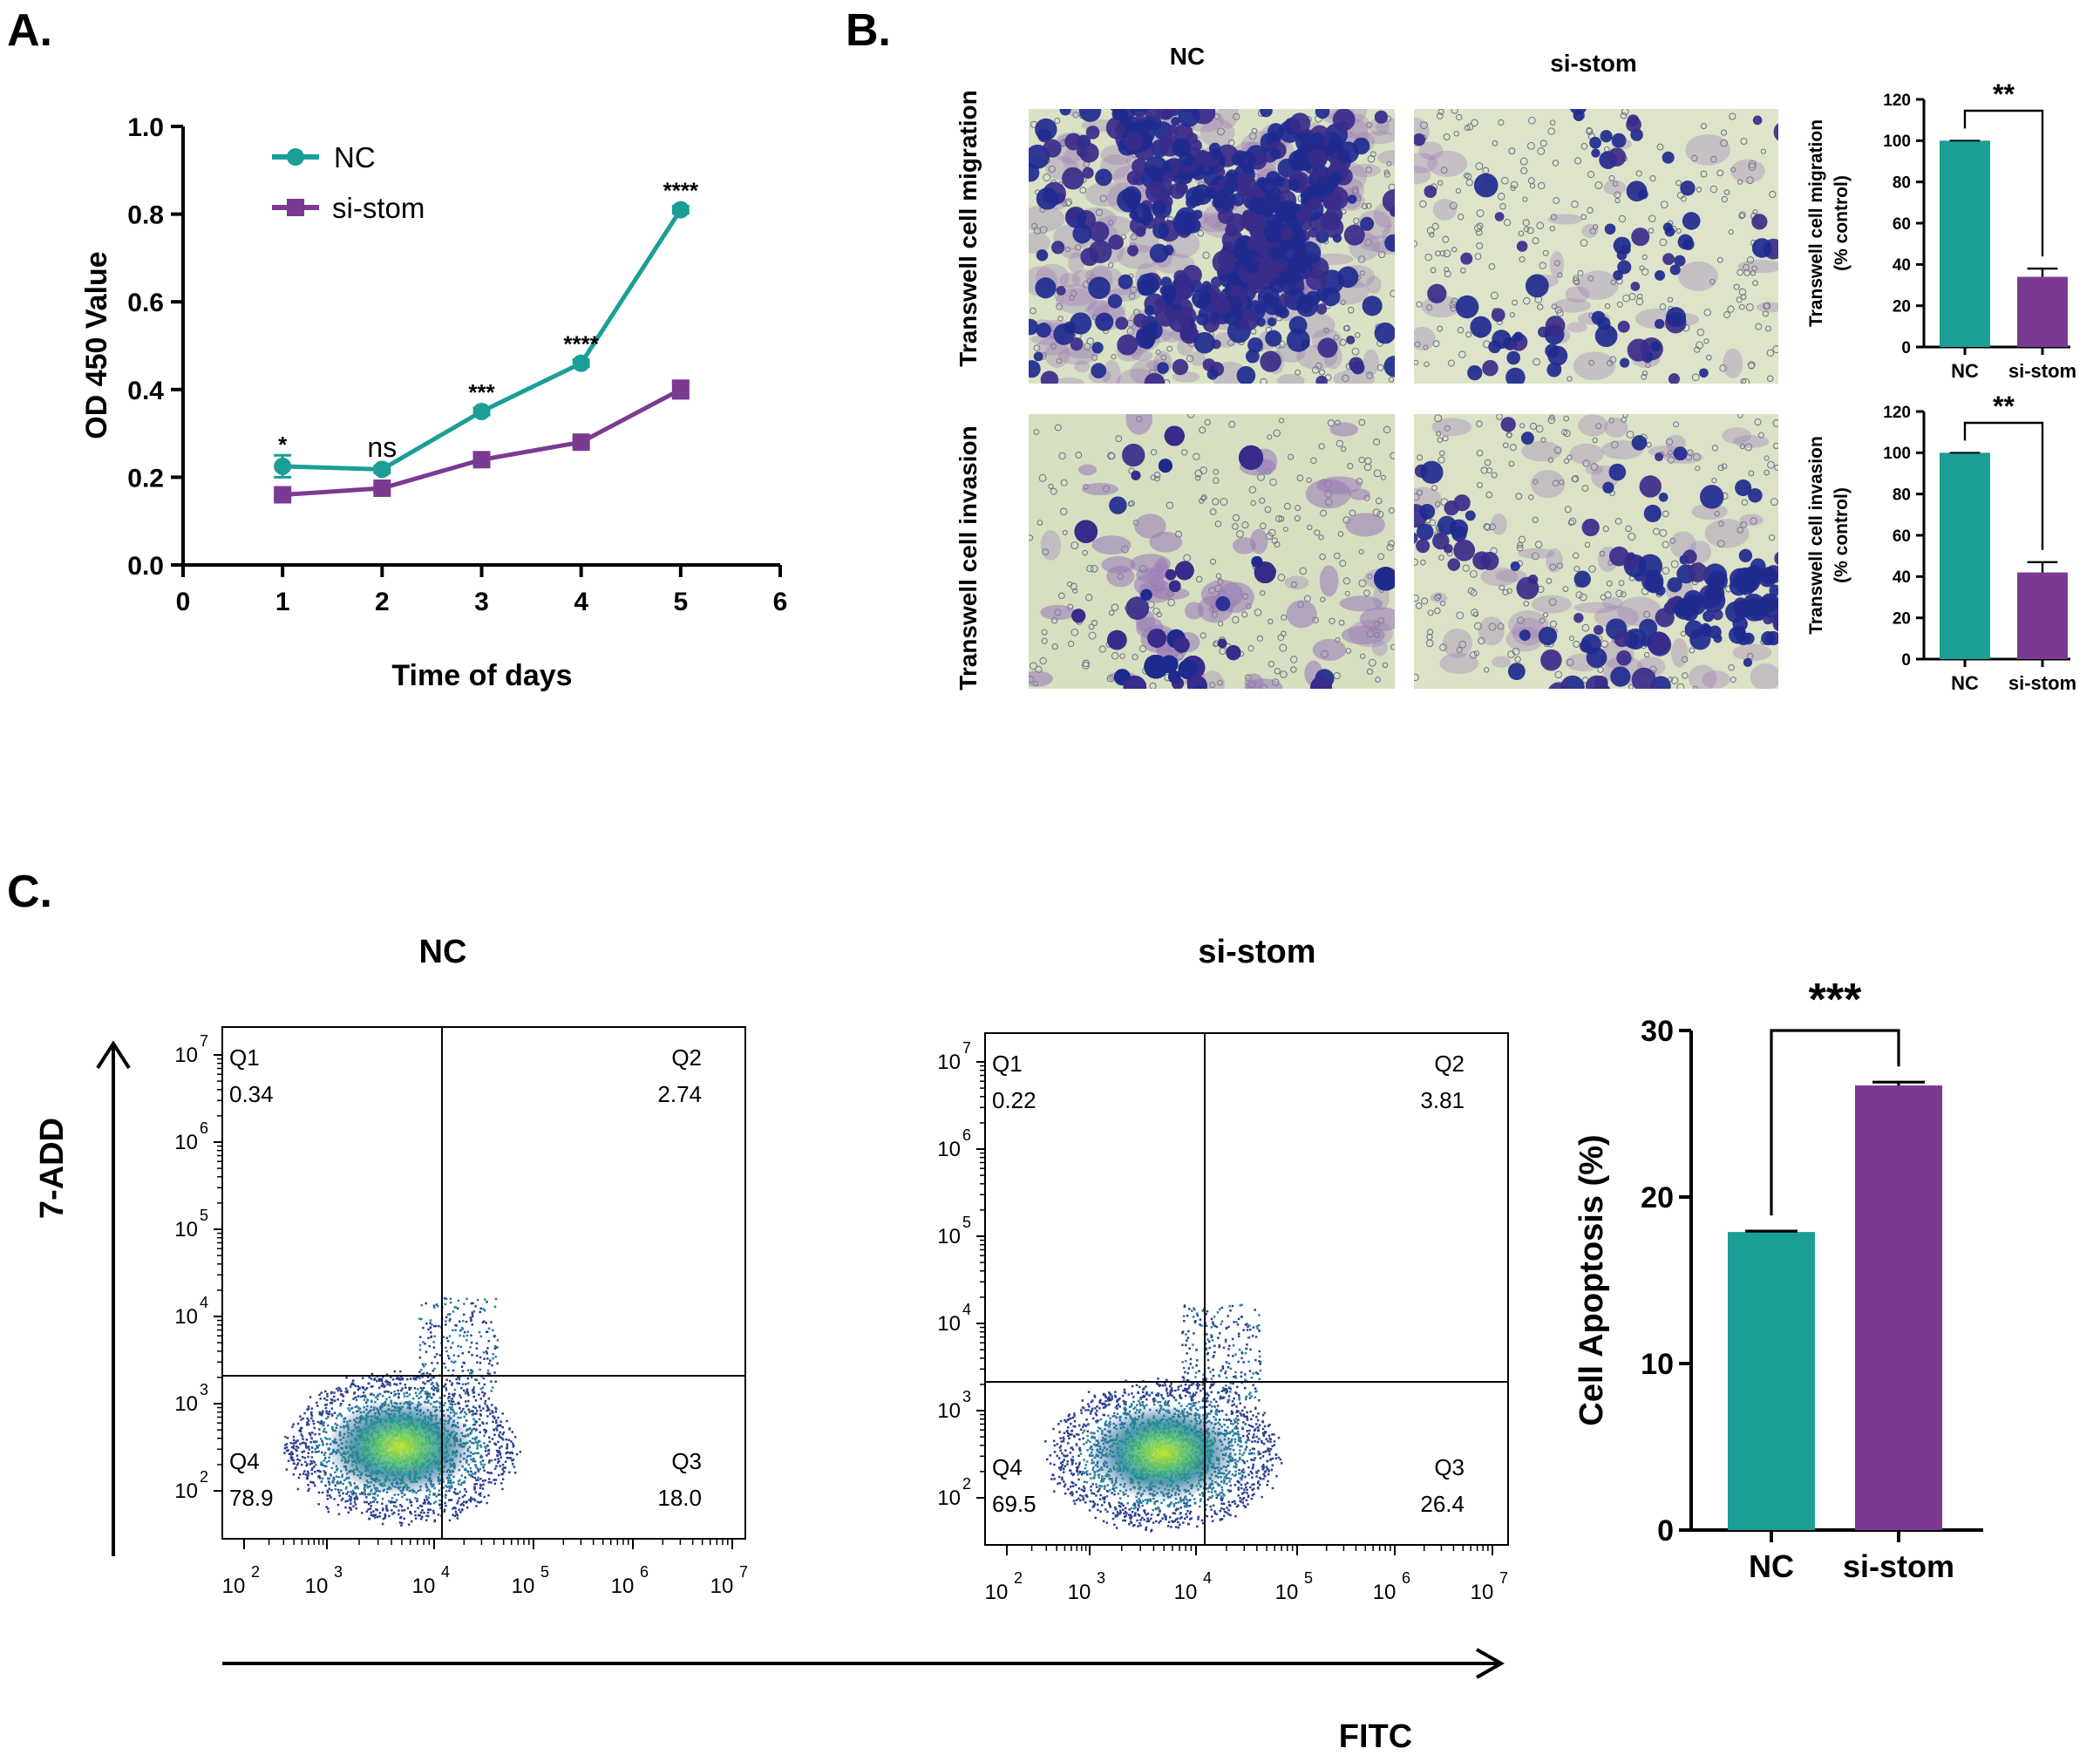  I want to click on growth-significance-label: *, so click(283, 445).